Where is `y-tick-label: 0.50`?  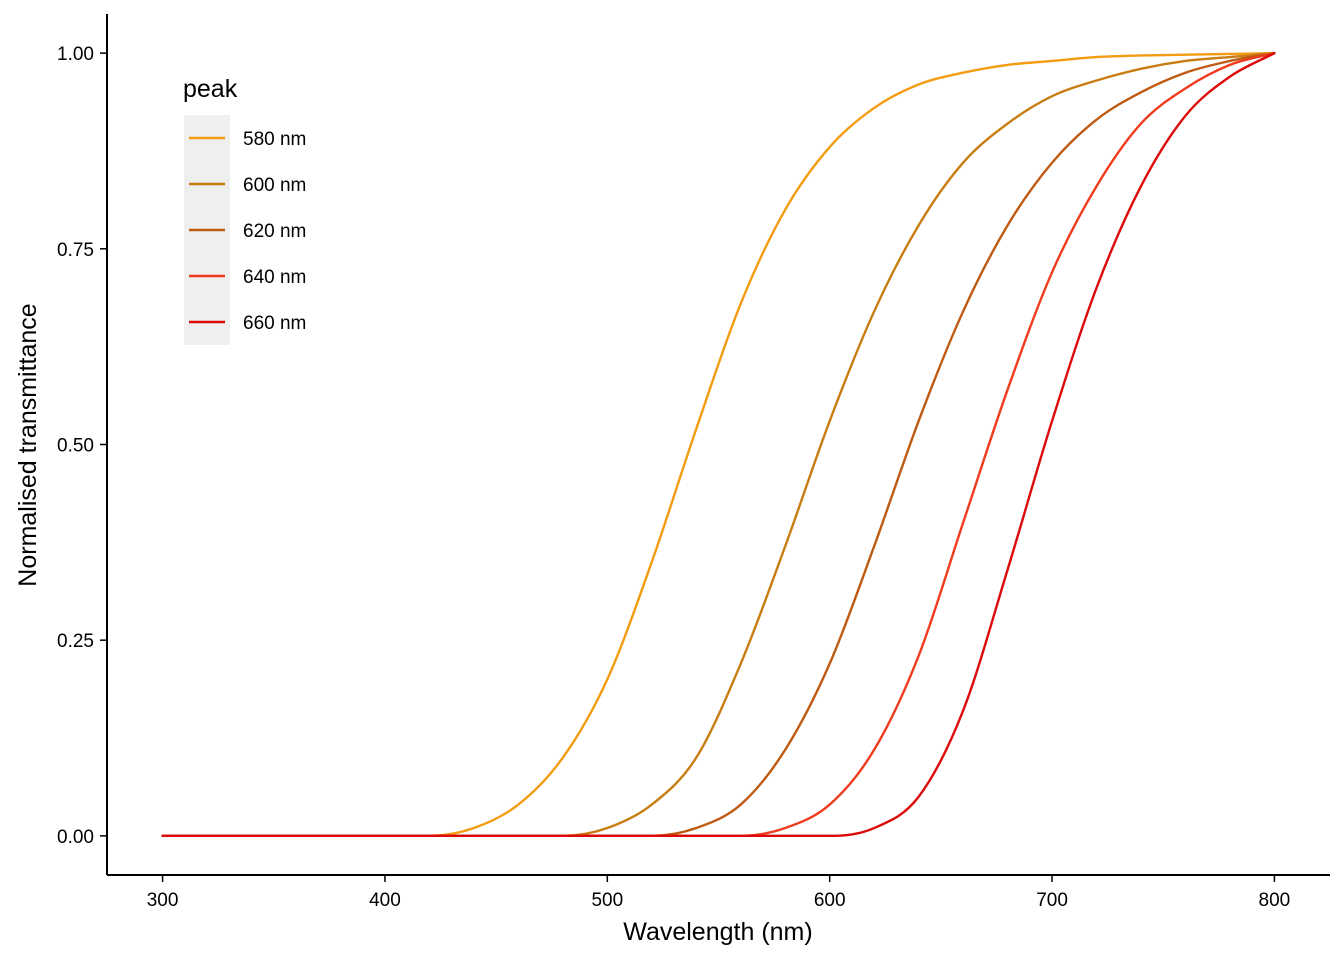
y-tick-label: 0.50 is located at coordinates (75, 446).